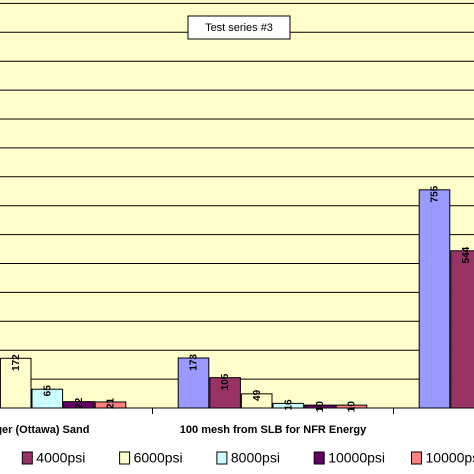  I want to click on data-label: 22, so click(79, 403).